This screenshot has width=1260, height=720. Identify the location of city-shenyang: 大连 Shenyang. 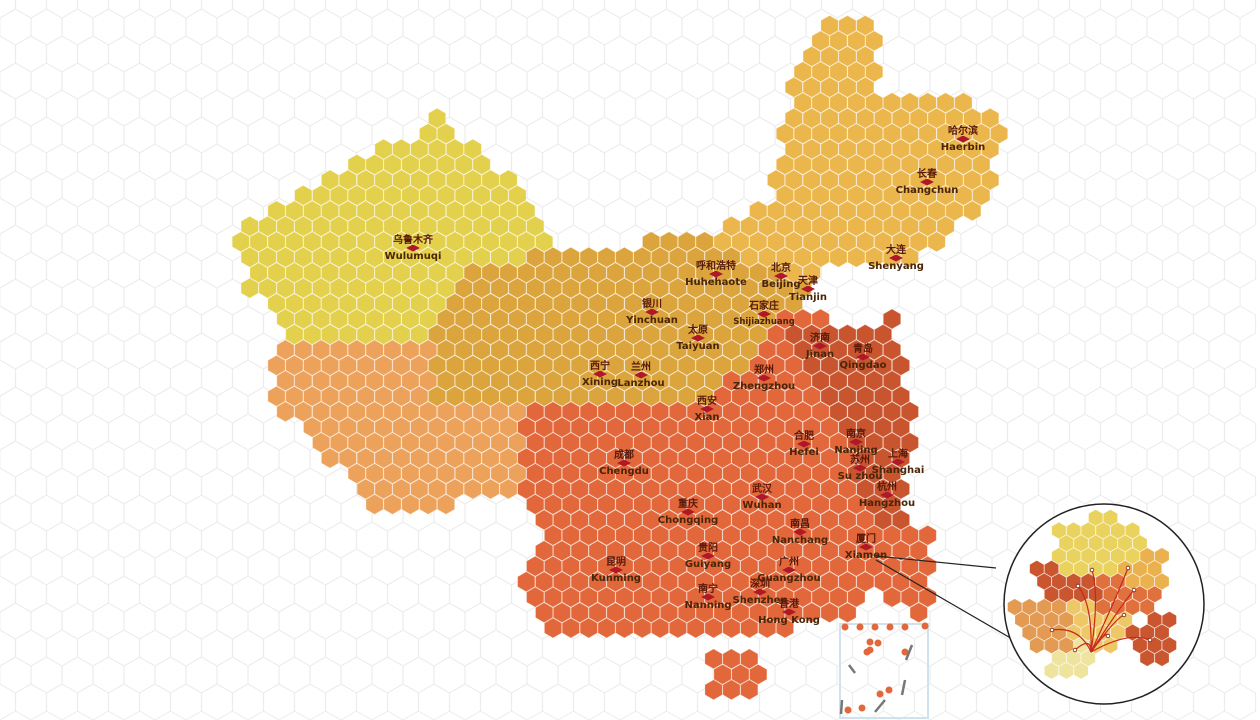
(896, 258).